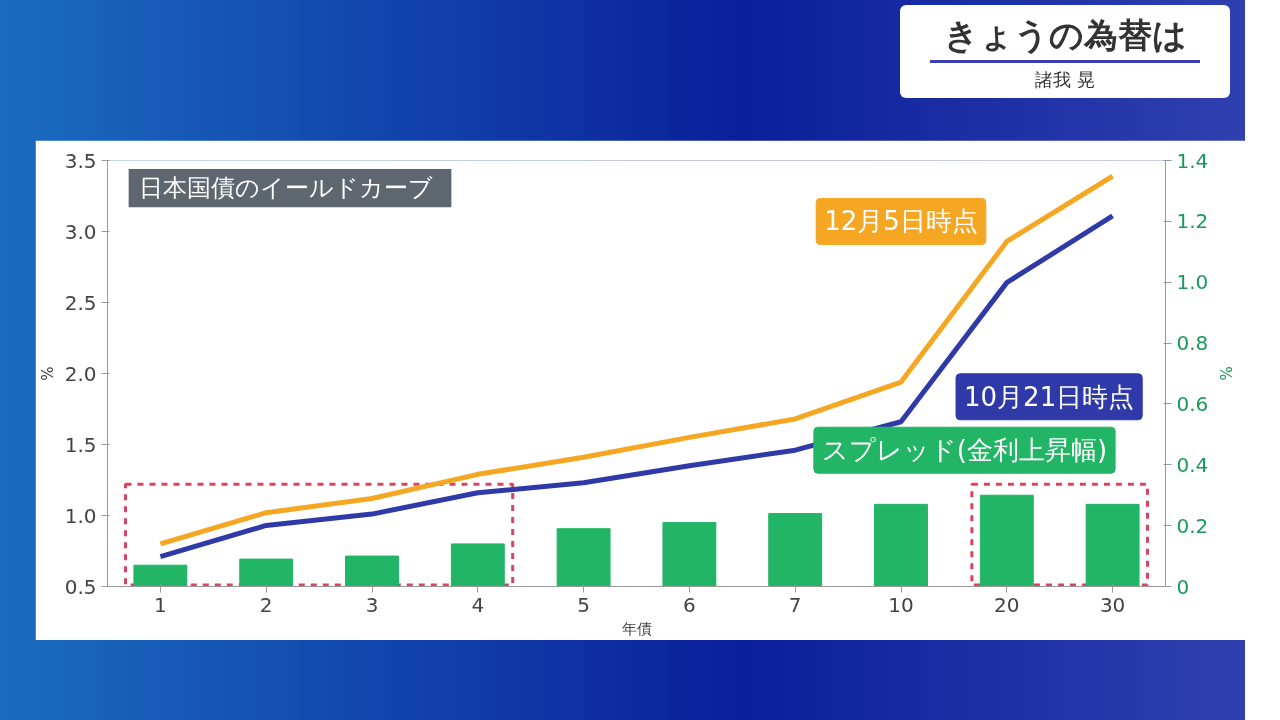 The width and height of the screenshot is (1280, 720). Describe the element at coordinates (1192, 221) in the screenshot. I see `y2-tick-label: 1.2` at that location.